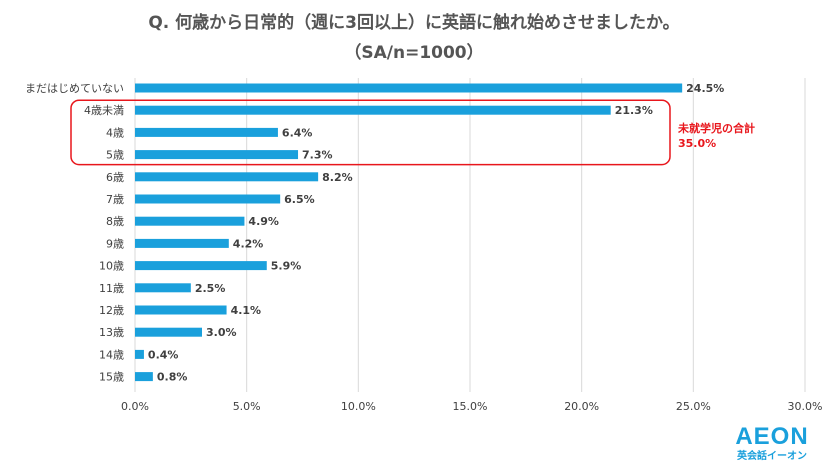 The height and width of the screenshot is (467, 828). What do you see at coordinates (246, 310) in the screenshot?
I see `data-label: 4.1%` at bounding box center [246, 310].